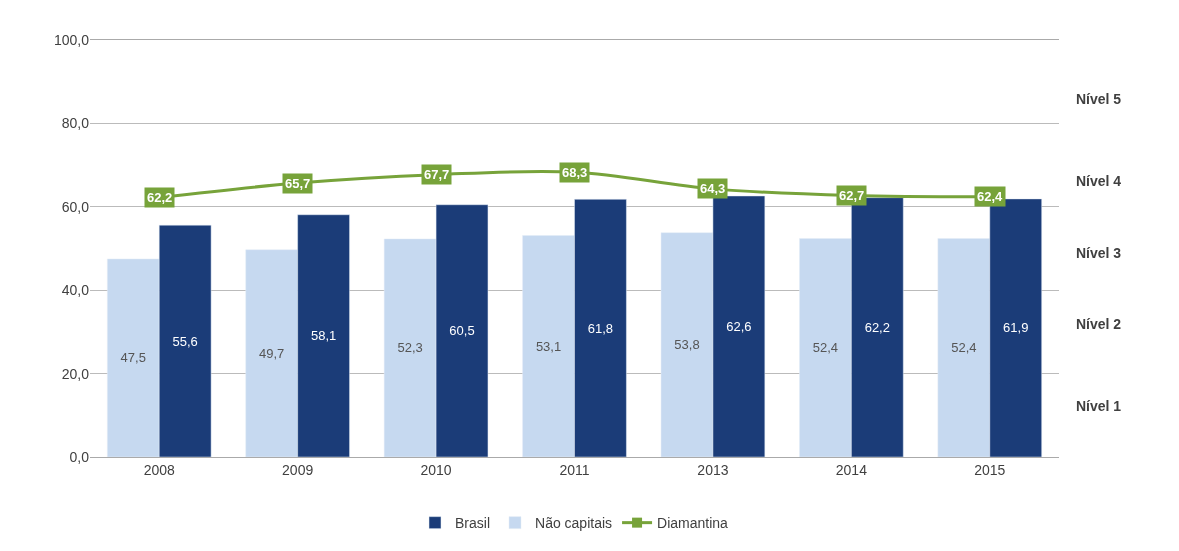 The width and height of the screenshot is (1179, 551). I want to click on data-label: 49,7, so click(272, 353).